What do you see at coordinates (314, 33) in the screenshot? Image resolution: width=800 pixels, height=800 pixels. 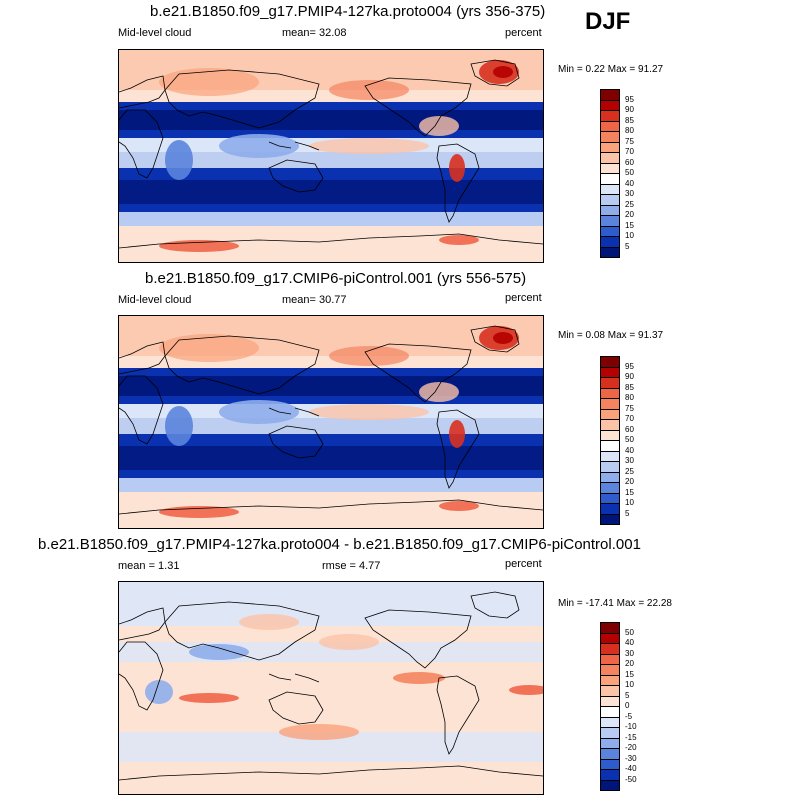 I see `panel-1-mean-label: mean= 32.08` at bounding box center [314, 33].